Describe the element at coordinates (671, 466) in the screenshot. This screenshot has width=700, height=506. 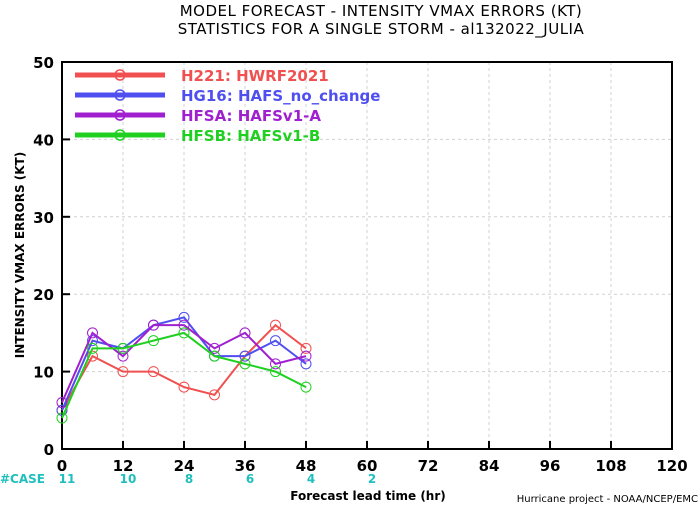
I see `x-tick-label: 120` at that location.